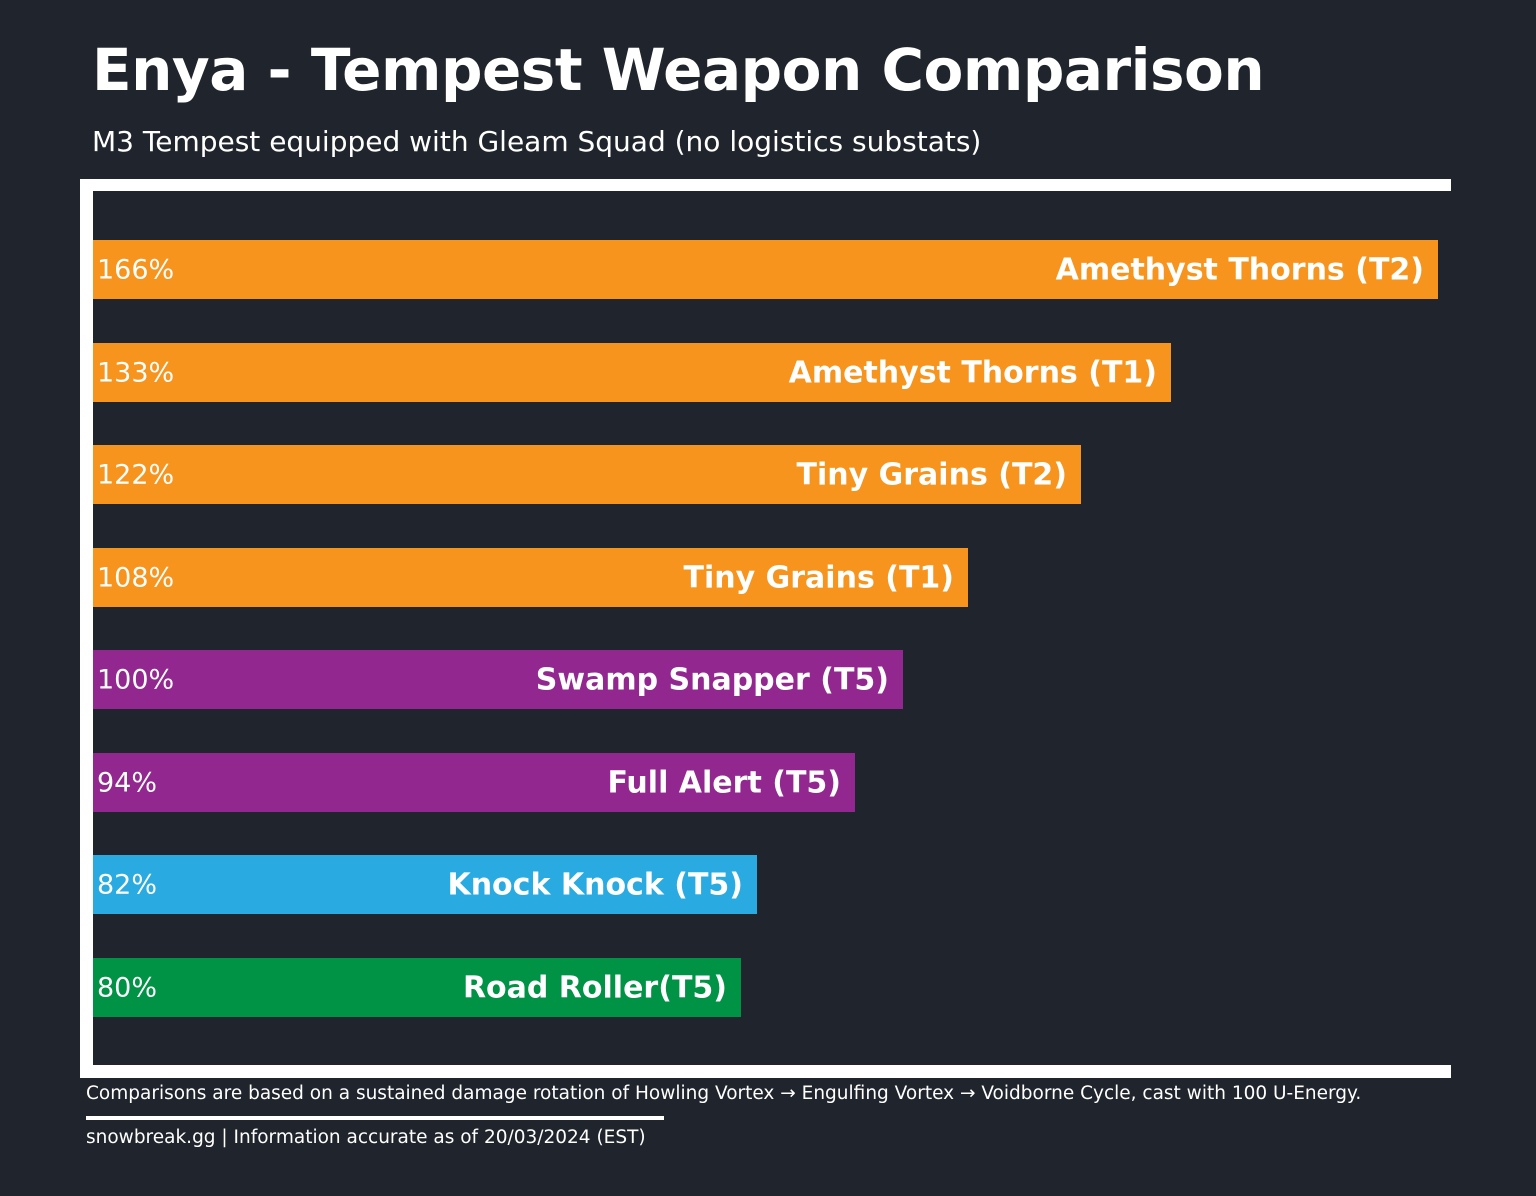  I want to click on bar-category-label: Full Alert (T5), so click(724, 782).